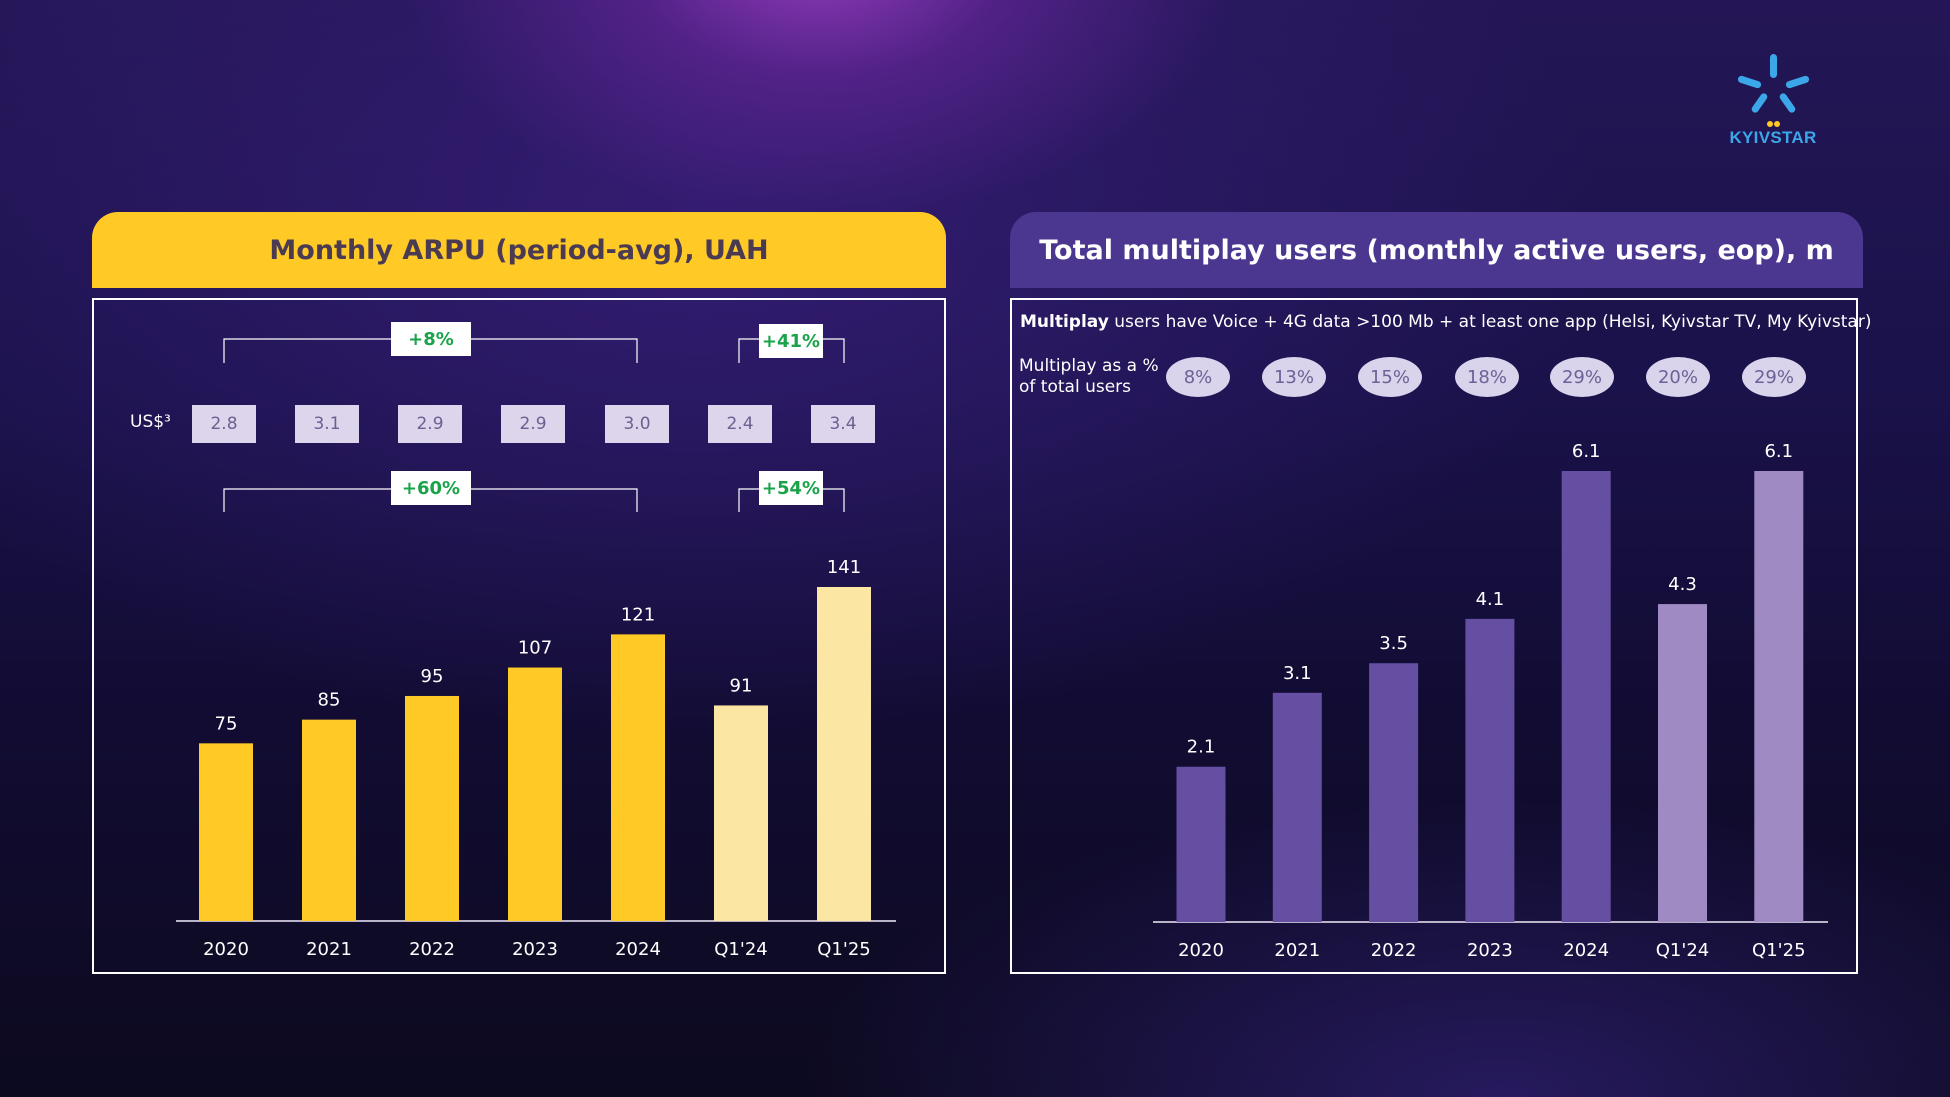  I want to click on star-icon, so click(1773, 90).